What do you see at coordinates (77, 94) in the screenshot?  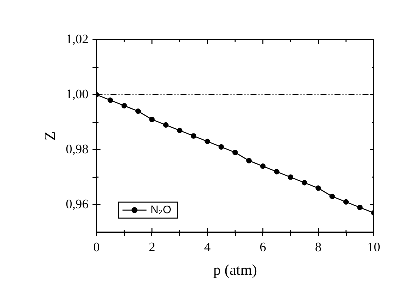 I see `y-tick-label: 1,00` at bounding box center [77, 94].